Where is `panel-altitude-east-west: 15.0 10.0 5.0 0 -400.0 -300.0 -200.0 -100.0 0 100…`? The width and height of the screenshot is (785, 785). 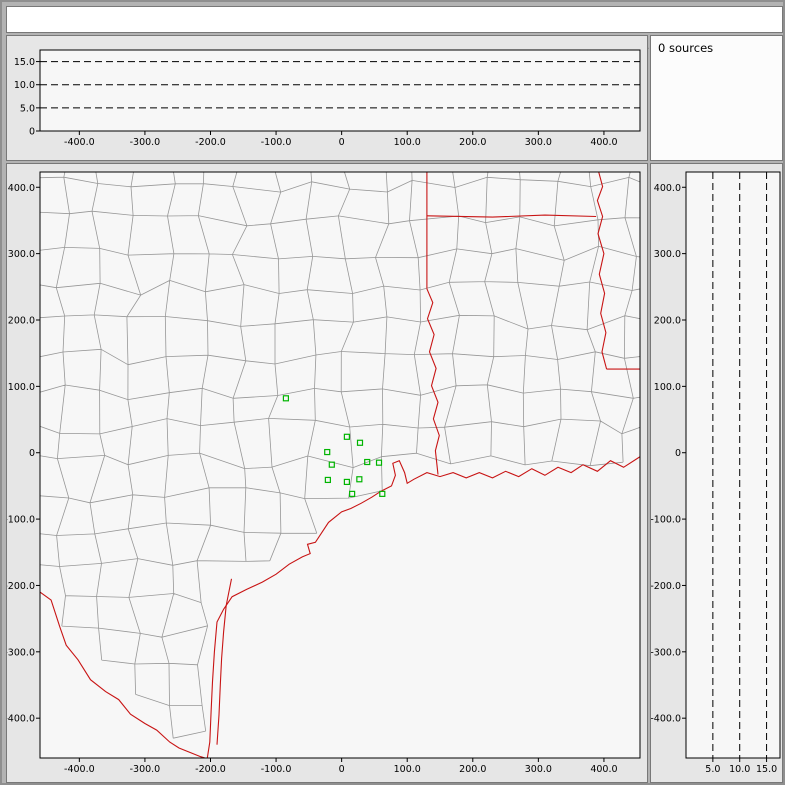
panel-altitude-east-west: 15.0 10.0 5.0 0 -400.0 -300.0 -200.0 -100.0 0 100… is located at coordinates (327, 98).